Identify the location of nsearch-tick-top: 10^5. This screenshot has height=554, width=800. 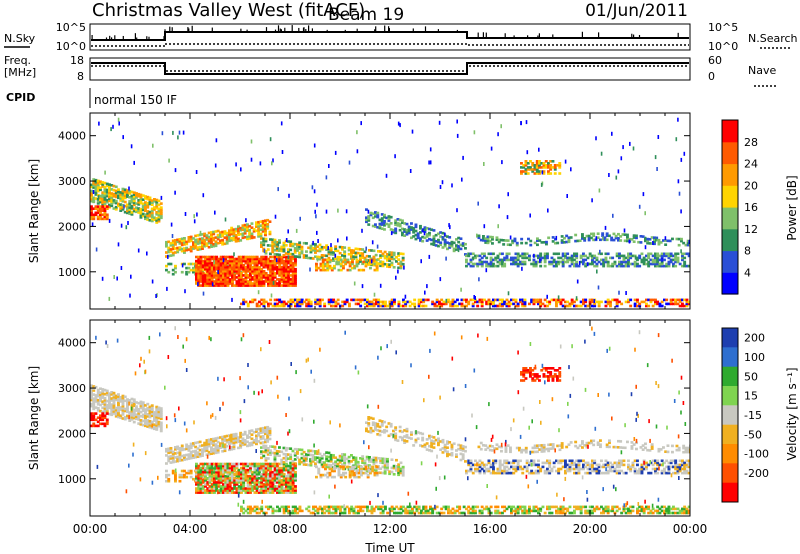
(723, 27).